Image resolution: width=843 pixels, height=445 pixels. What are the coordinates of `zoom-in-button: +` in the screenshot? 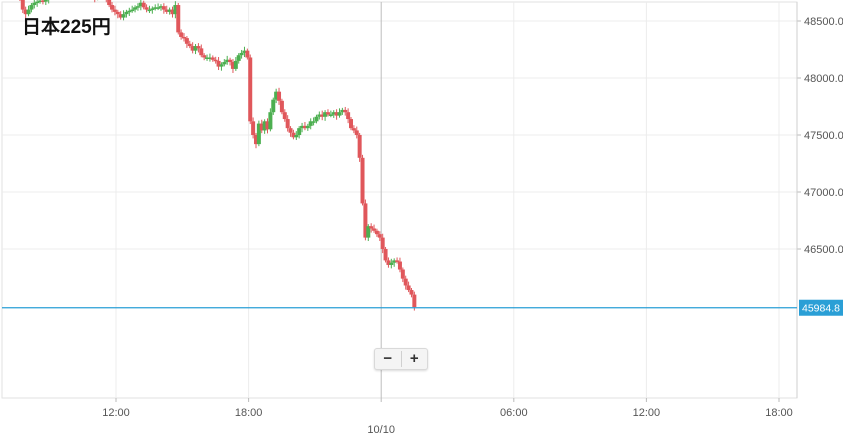 It's located at (414, 358).